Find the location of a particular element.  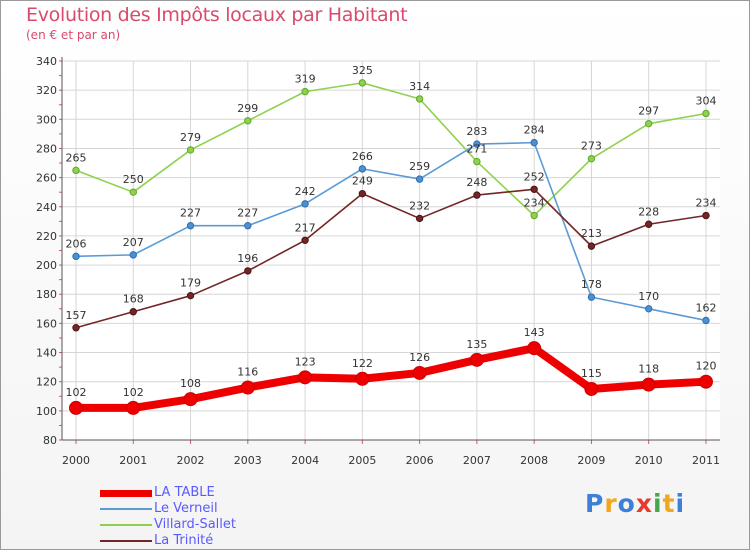

logo-letter: t is located at coordinates (669, 503).